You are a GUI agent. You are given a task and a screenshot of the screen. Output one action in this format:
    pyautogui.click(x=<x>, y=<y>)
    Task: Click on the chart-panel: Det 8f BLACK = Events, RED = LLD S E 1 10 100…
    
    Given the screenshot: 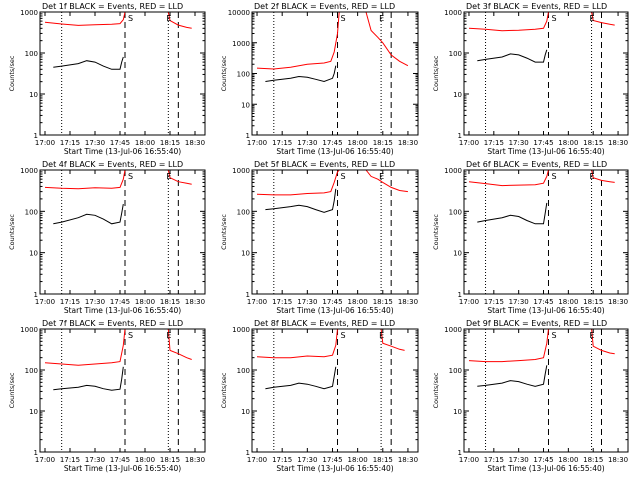 What is the action you would take?
    pyautogui.click(x=319, y=396)
    